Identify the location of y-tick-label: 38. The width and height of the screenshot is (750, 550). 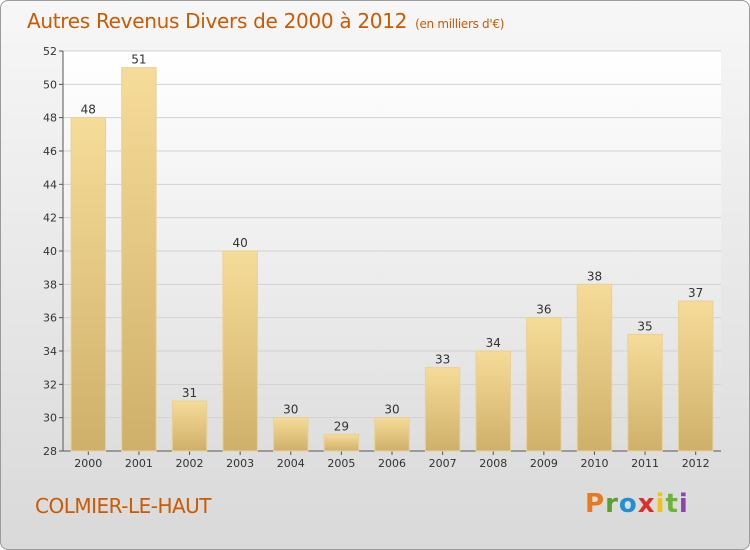
(50, 284).